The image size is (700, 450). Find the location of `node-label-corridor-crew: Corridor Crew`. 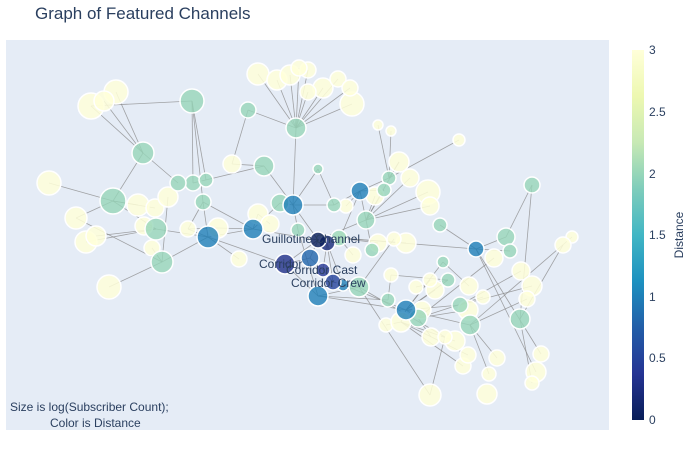

node-label-corridor-crew: Corridor Crew is located at coordinates (328, 283).